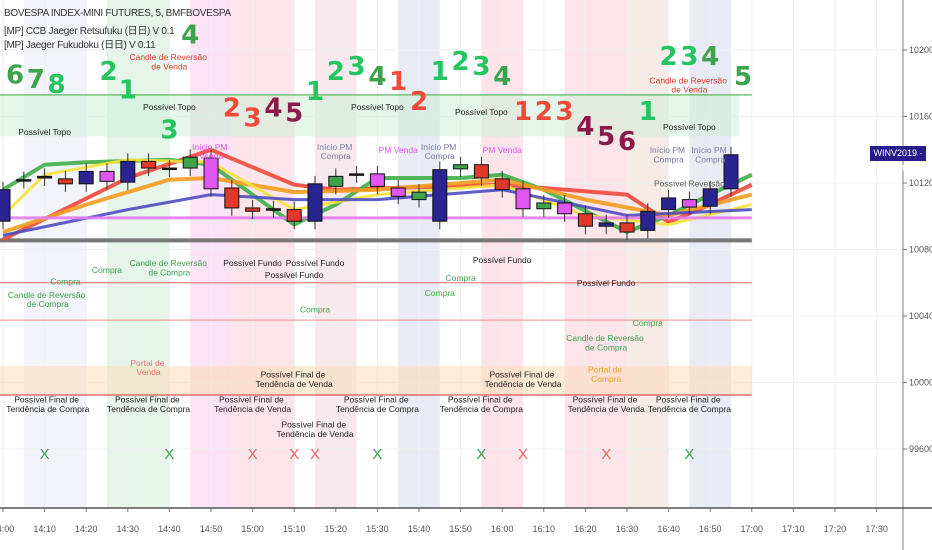 Image resolution: width=932 pixels, height=550 pixels. I want to click on time-tick-label: 17:10, so click(793, 529).